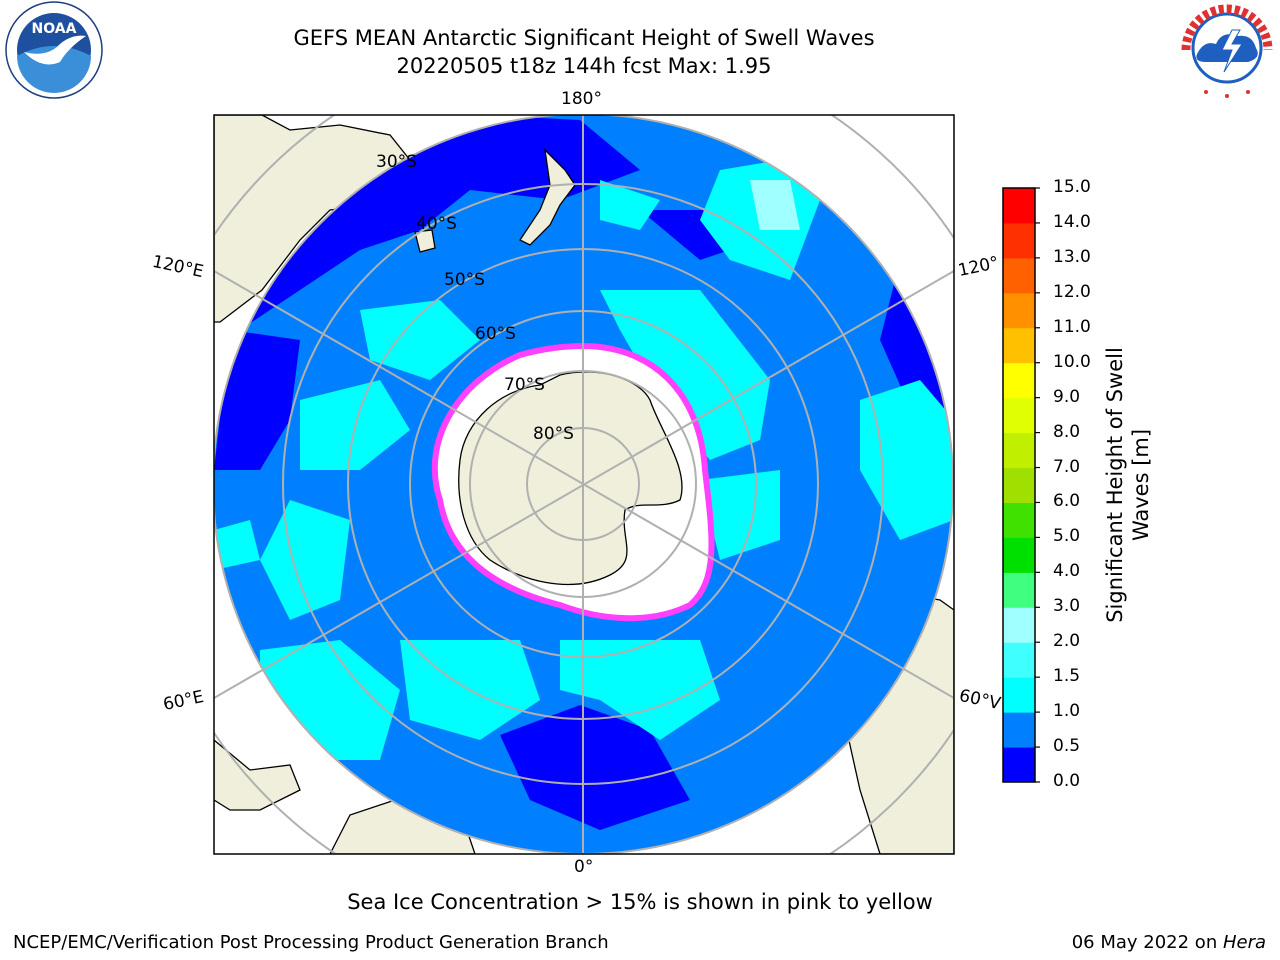 The image size is (1280, 960). What do you see at coordinates (396, 162) in the screenshot?
I see `lat-label-30s: 30°S` at bounding box center [396, 162].